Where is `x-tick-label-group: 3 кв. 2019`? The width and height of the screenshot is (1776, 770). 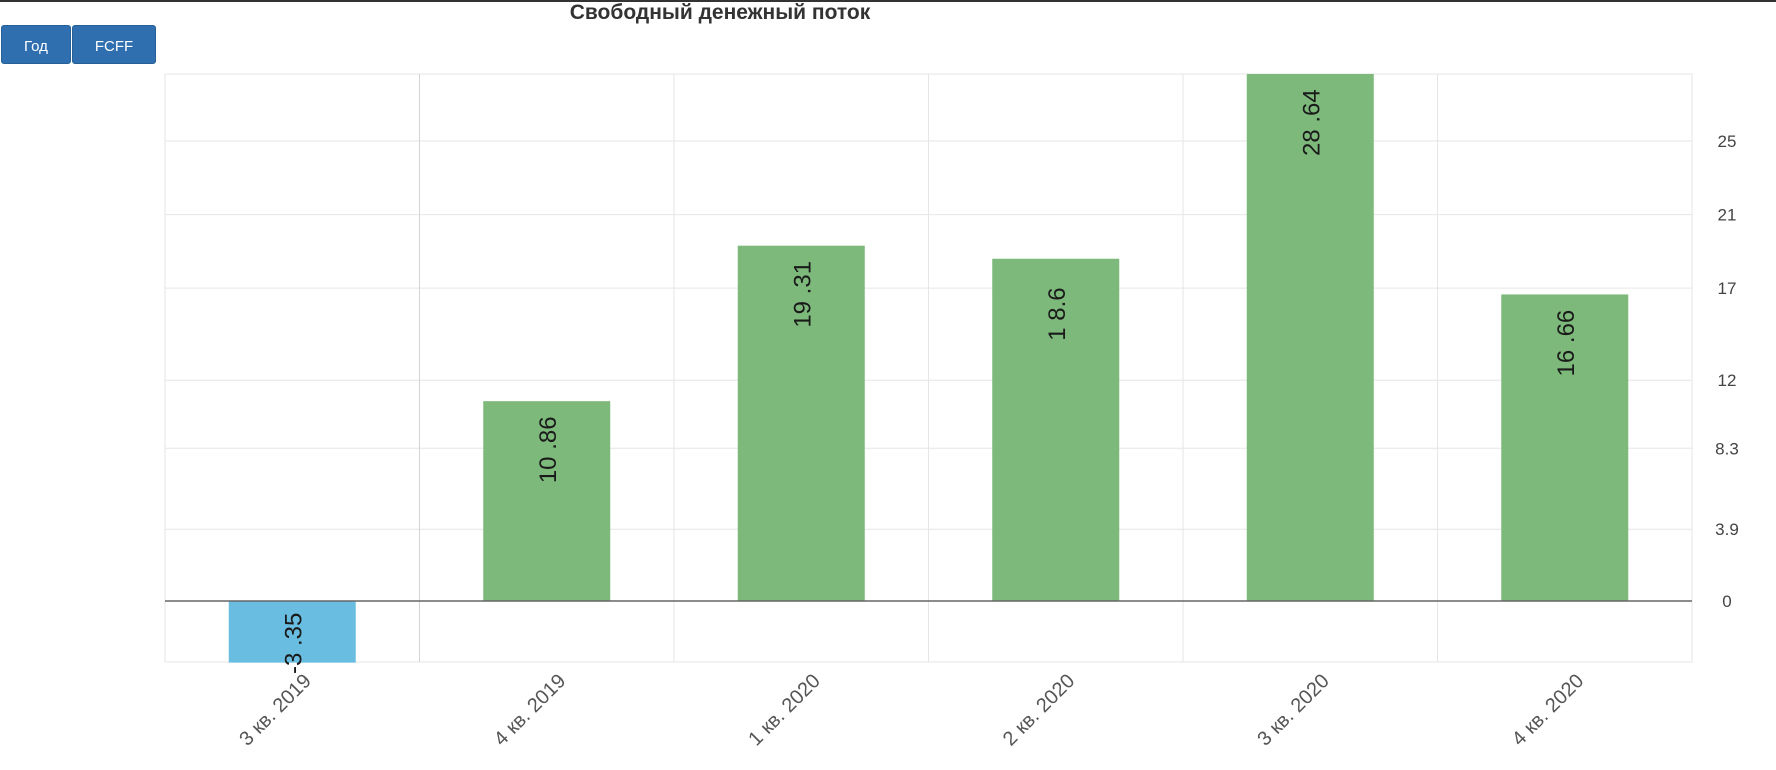 x-tick-label-group: 3 кв. 2019 is located at coordinates (275, 710).